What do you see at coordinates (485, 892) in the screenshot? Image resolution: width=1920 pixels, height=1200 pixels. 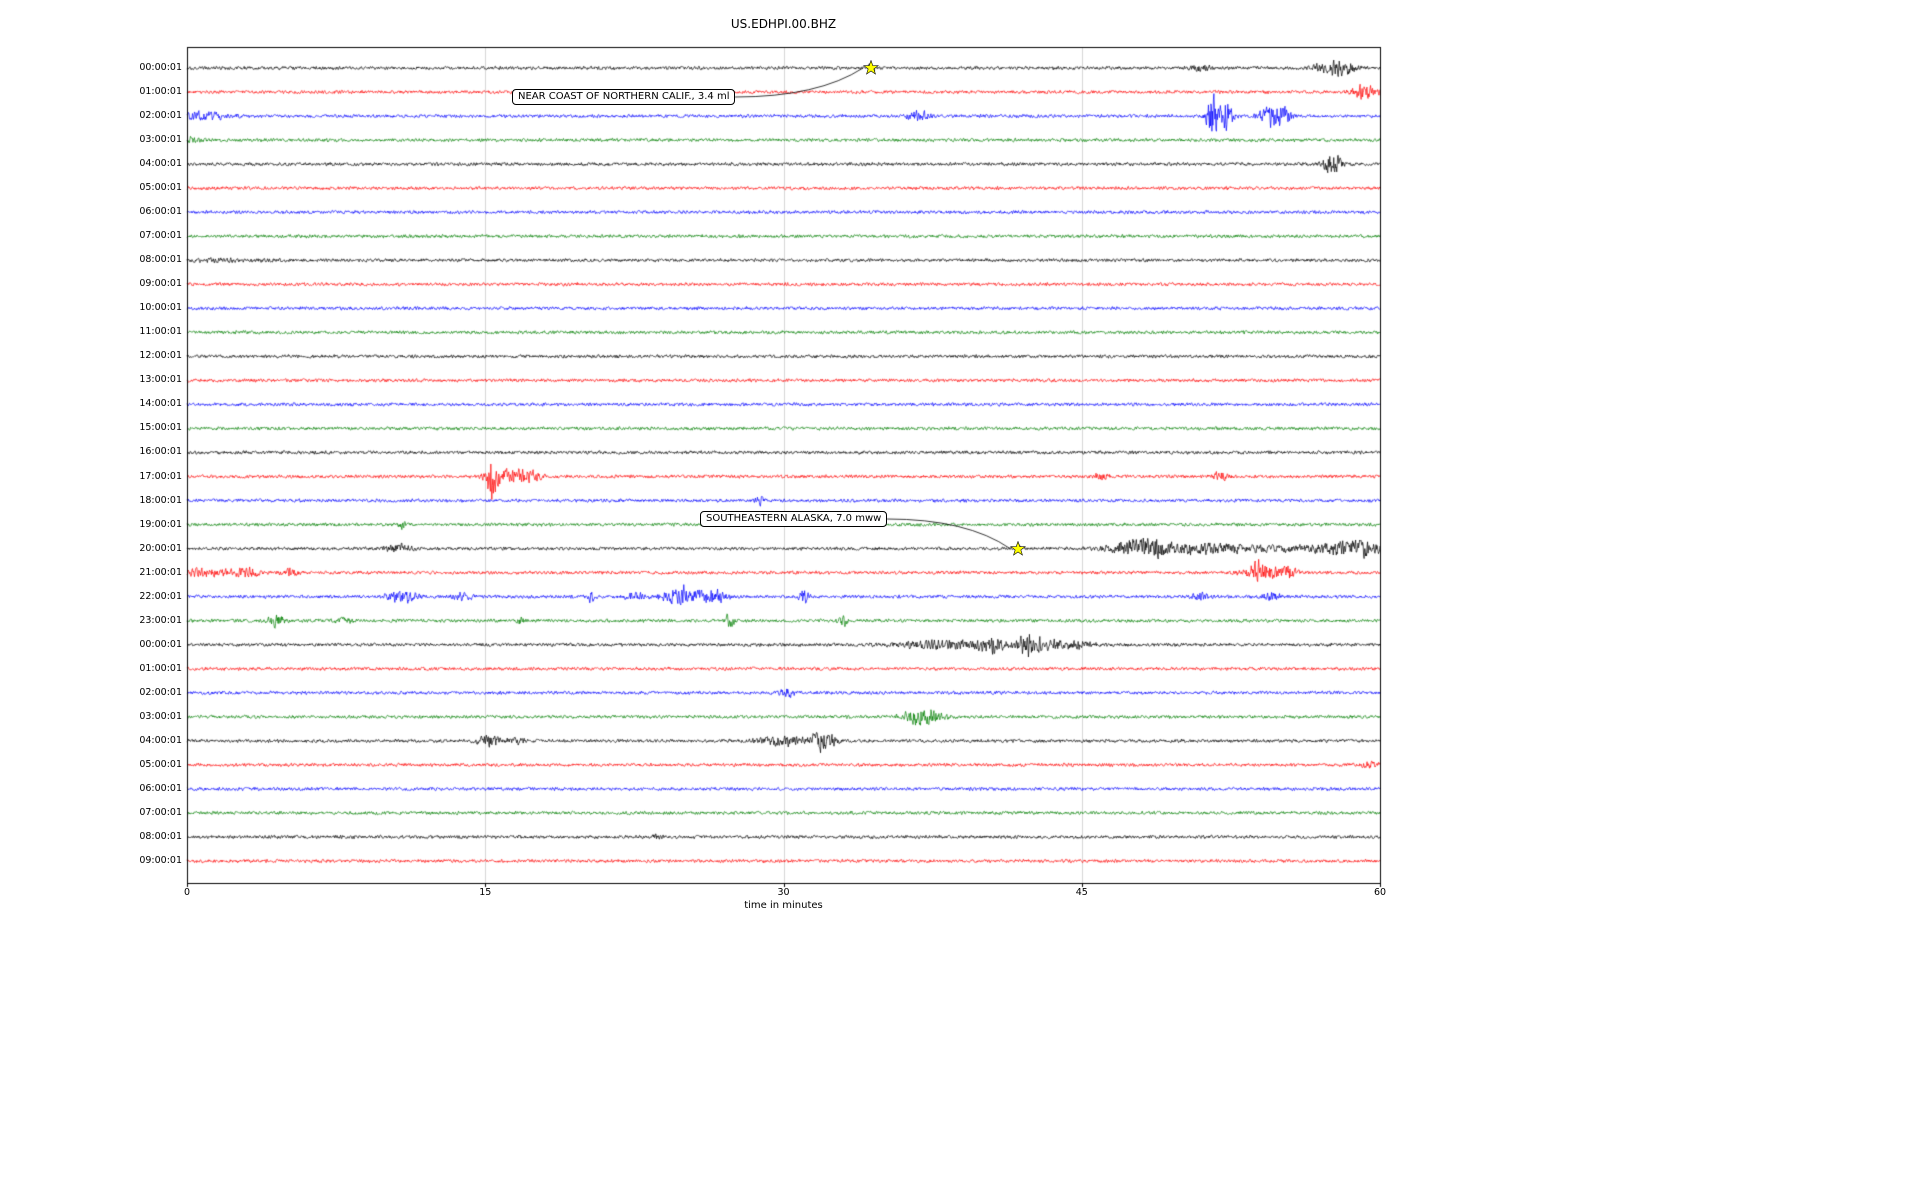 I see `x-tick-label: 15` at bounding box center [485, 892].